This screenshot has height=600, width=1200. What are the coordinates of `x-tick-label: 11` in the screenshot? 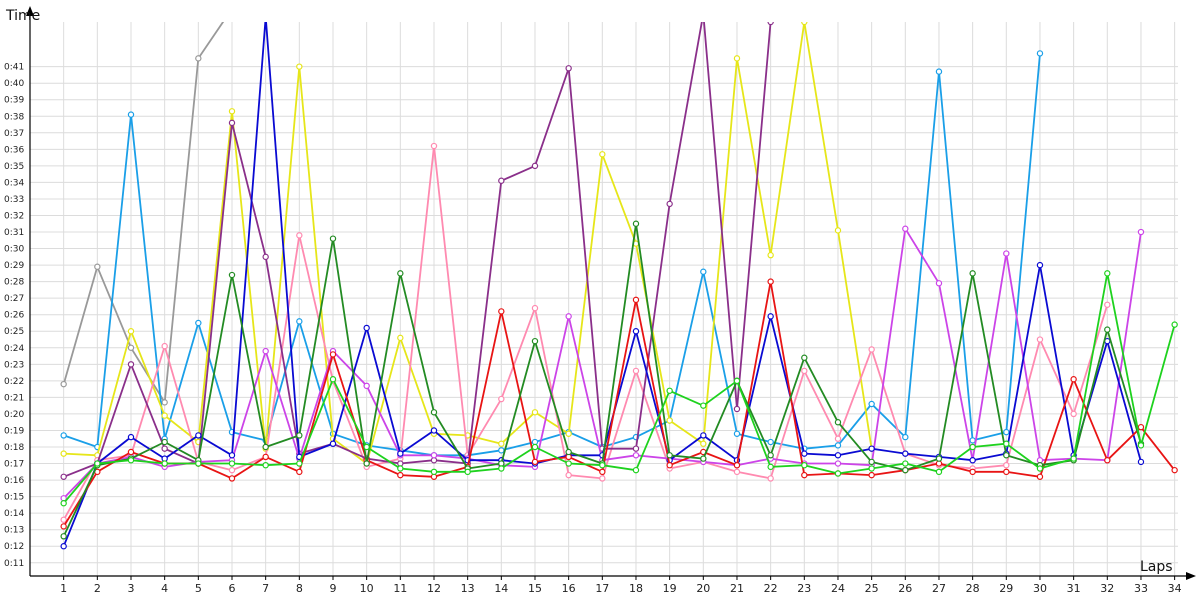 It's located at (400, 588).